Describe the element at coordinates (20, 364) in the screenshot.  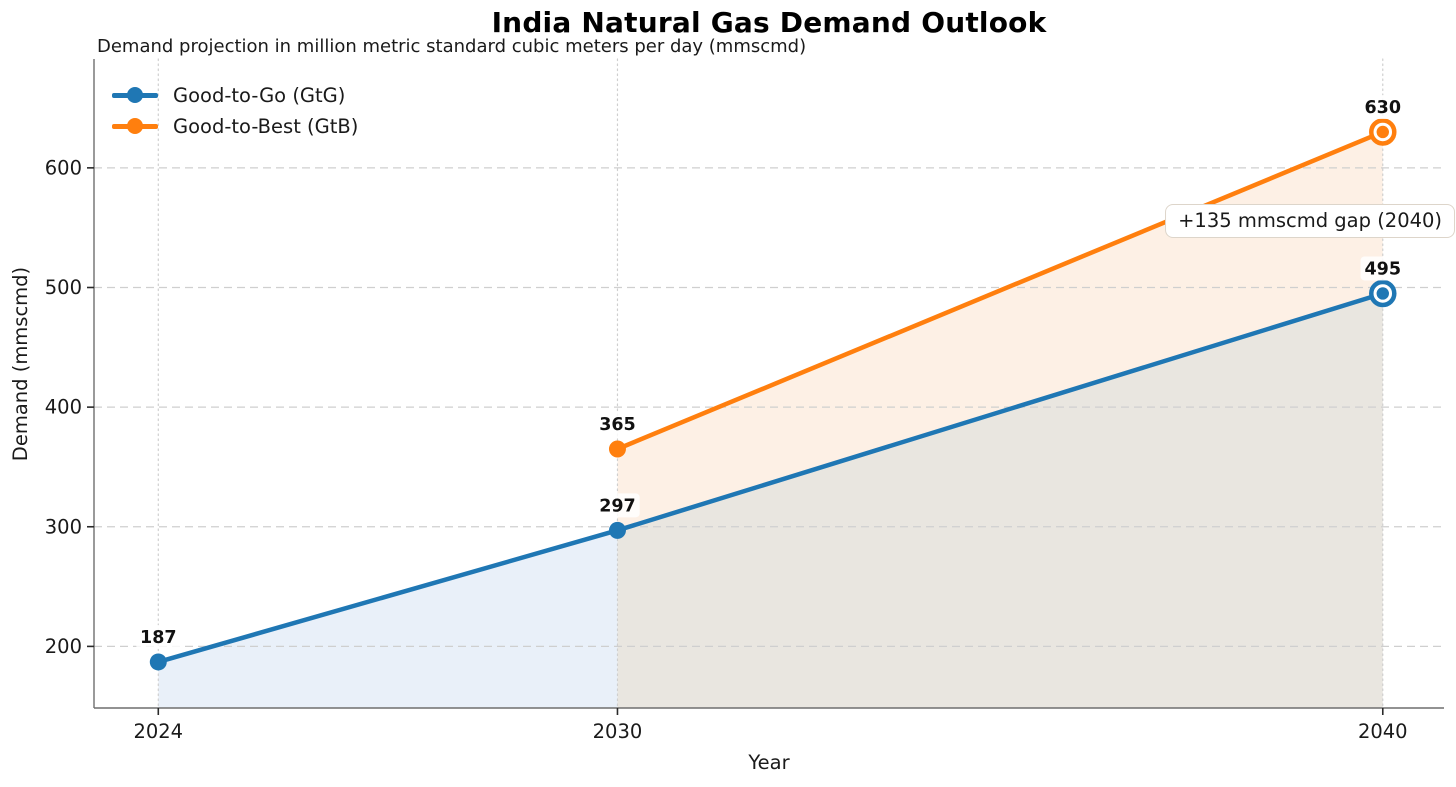
I see `y-axis-label: Demand (mmscmd)` at that location.